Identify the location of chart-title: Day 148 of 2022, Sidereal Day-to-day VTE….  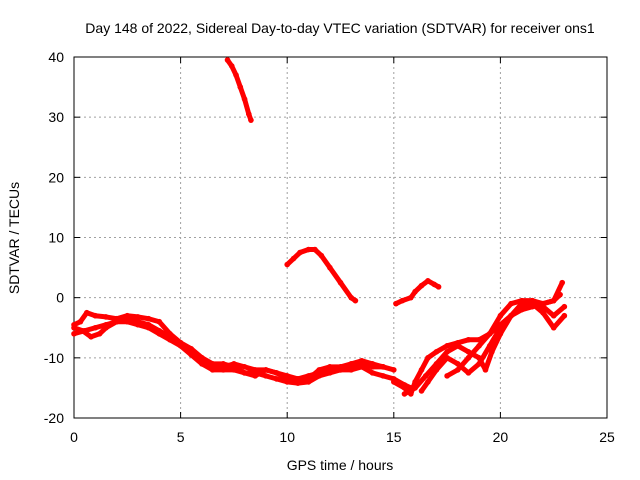
(340, 28).